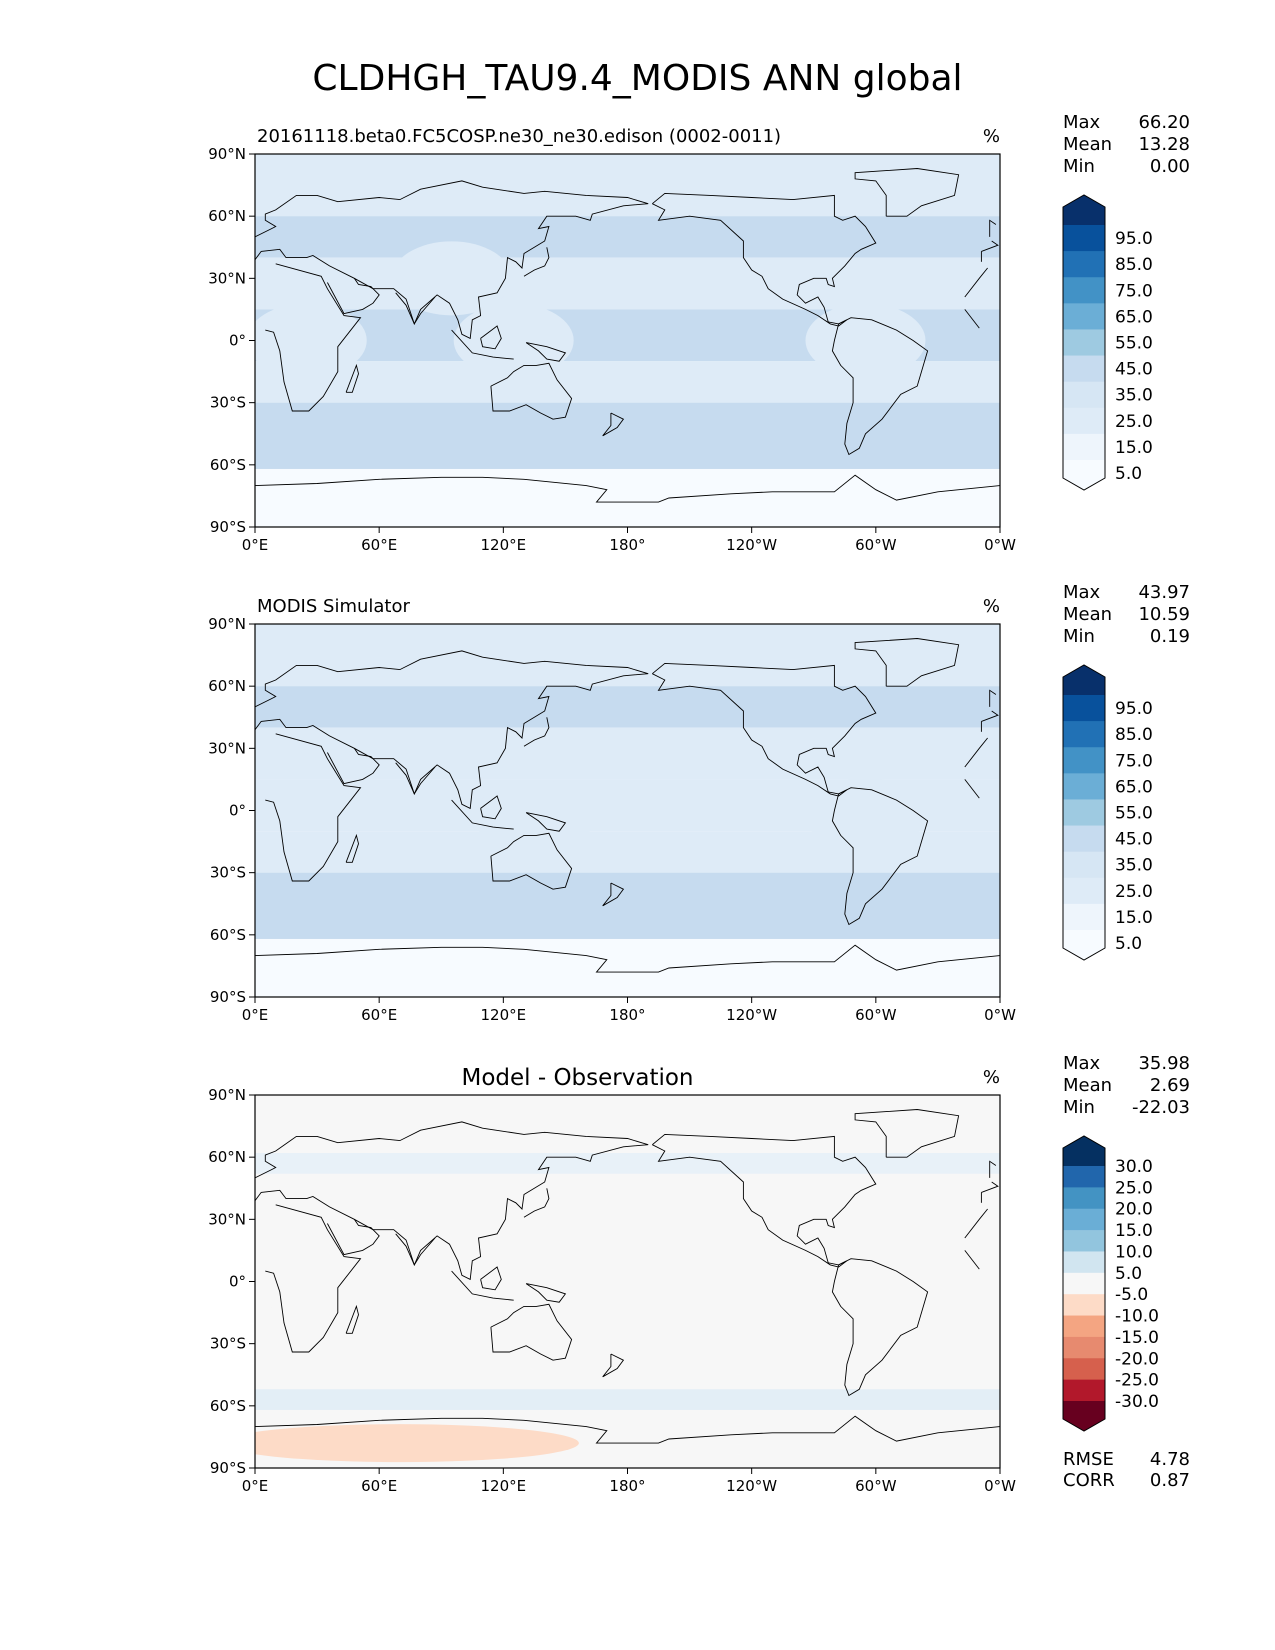 This screenshot has height=1650, width=1275. I want to click on india-coast, so click(415, 1249).